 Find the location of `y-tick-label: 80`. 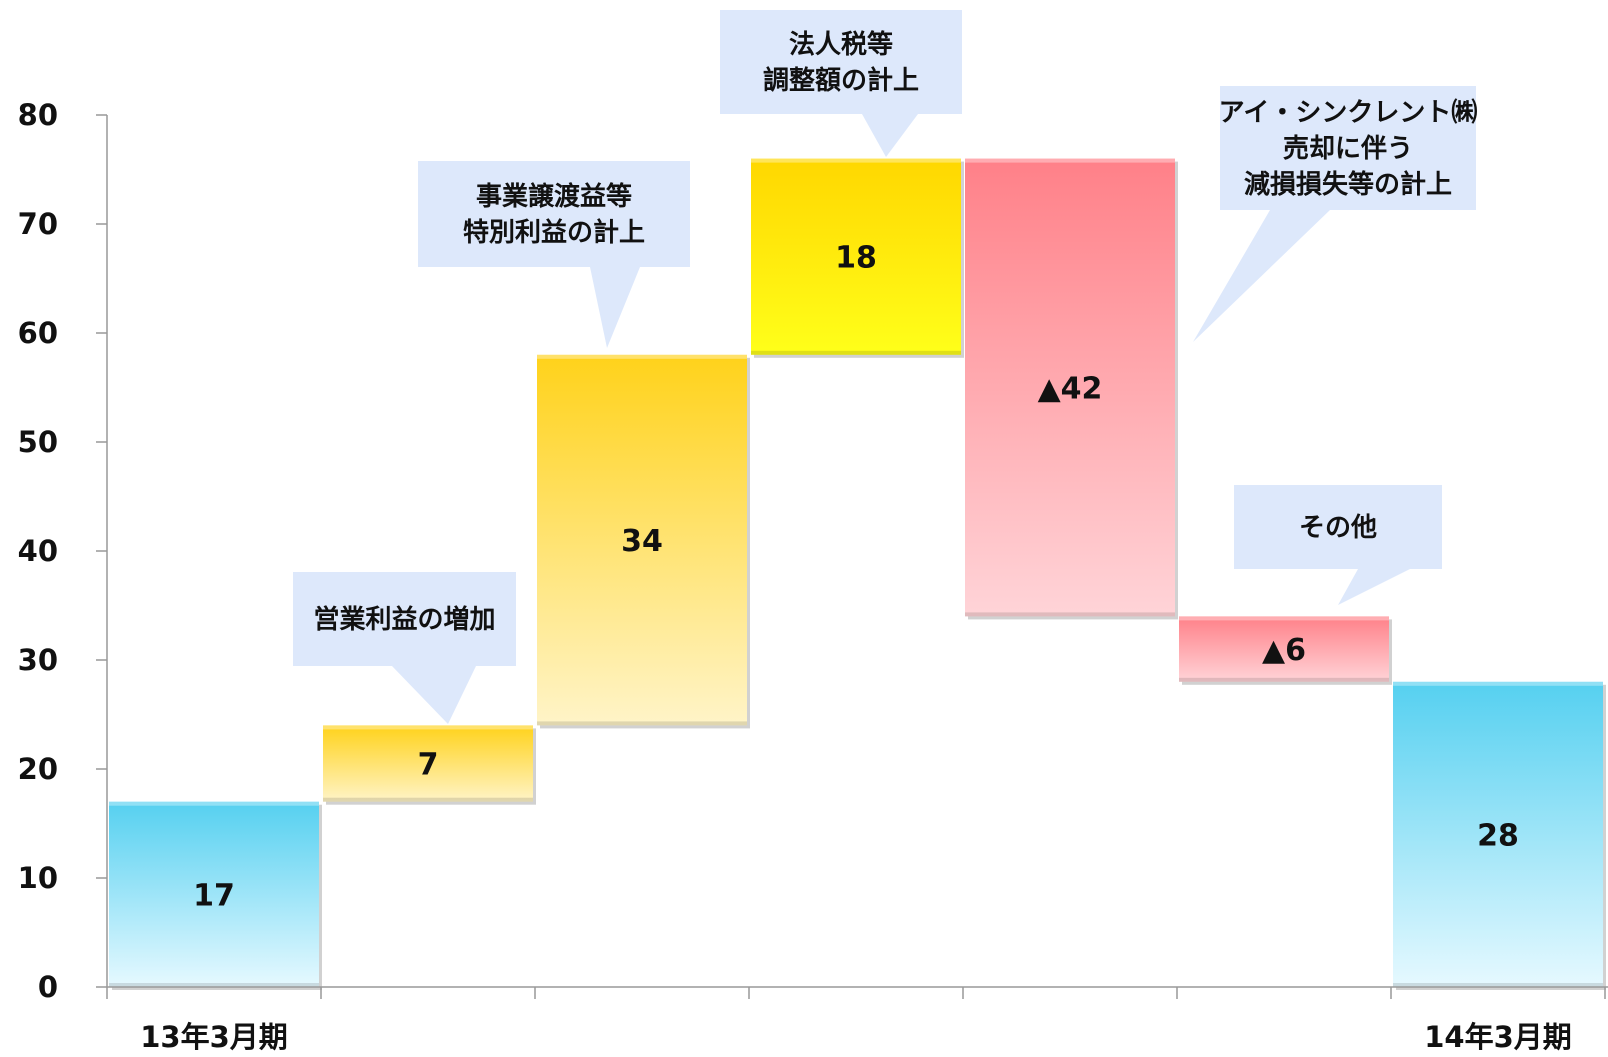

y-tick-label: 80 is located at coordinates (38, 115).